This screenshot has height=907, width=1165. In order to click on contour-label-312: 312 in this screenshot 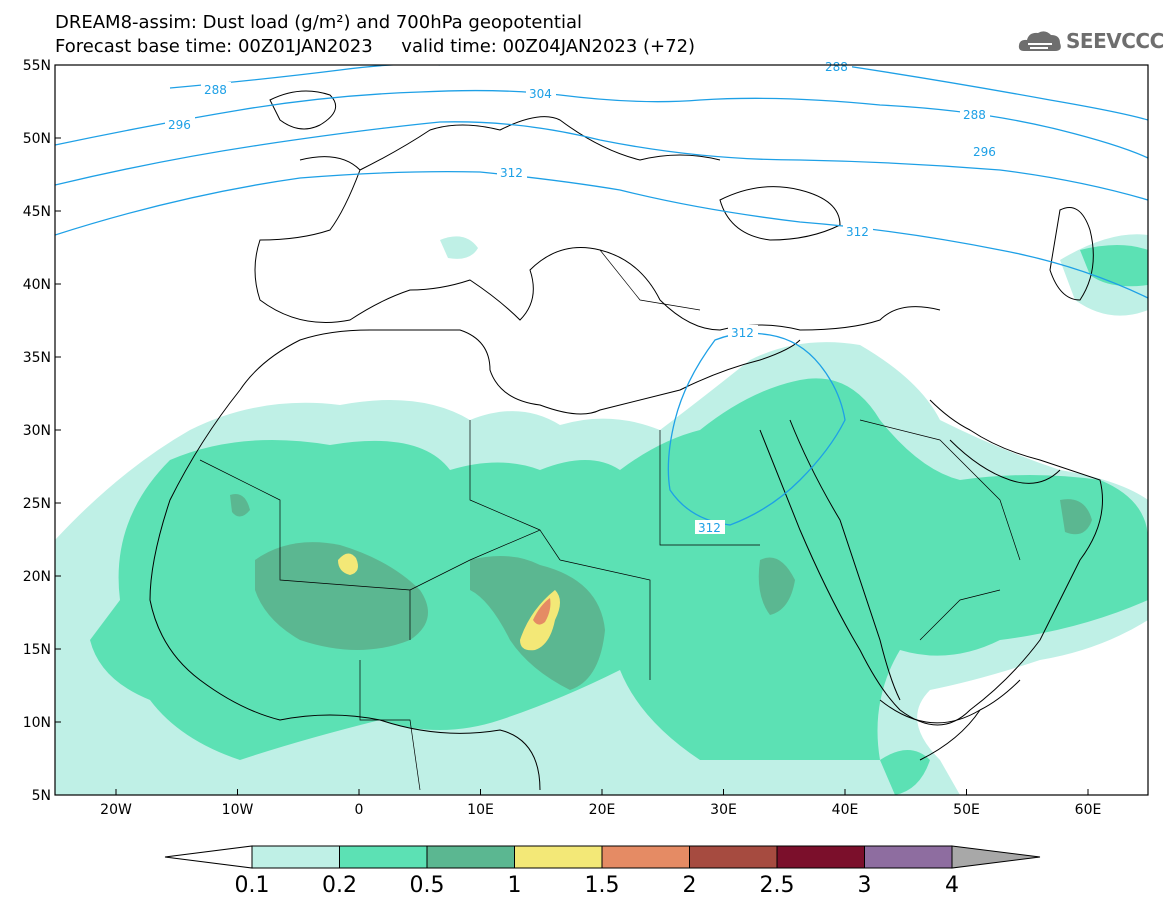, I will do `click(511, 173)`.